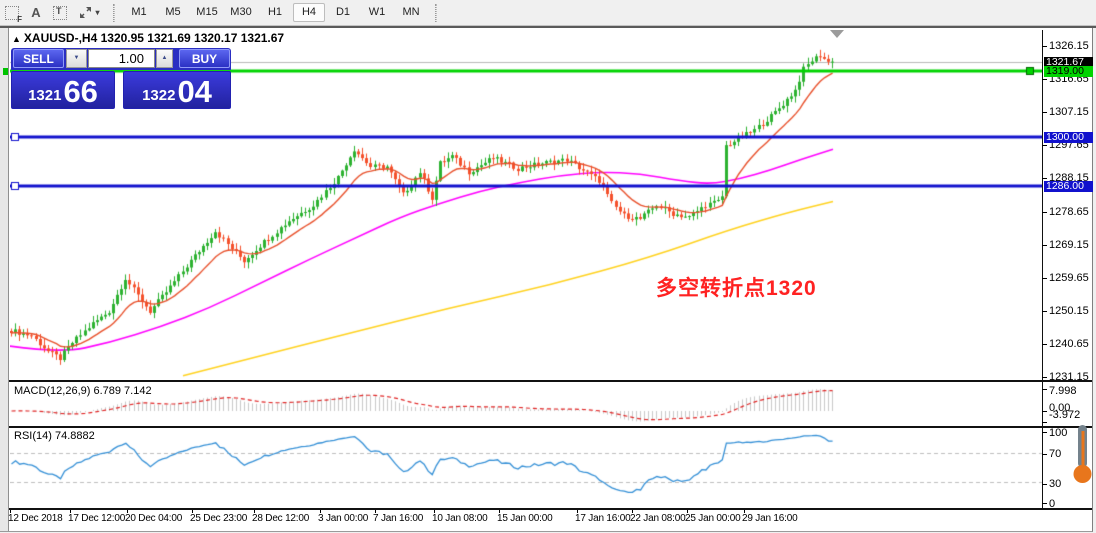 The width and height of the screenshot is (1096, 533). Describe the element at coordinates (770, 518) in the screenshot. I see `date-tick-label: 29 Jan 16:00` at that location.